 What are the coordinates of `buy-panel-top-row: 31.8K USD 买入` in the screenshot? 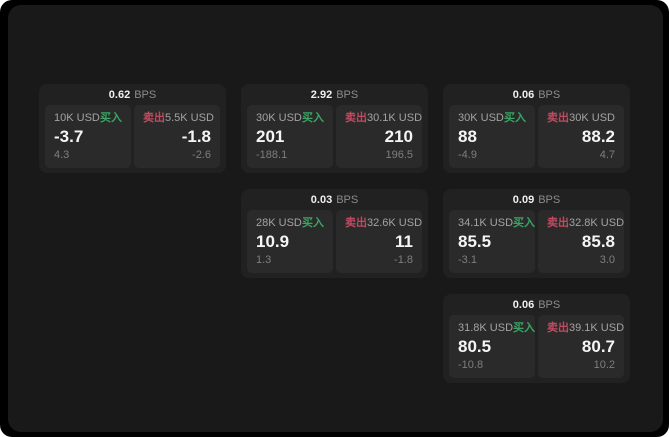 It's located at (496, 328).